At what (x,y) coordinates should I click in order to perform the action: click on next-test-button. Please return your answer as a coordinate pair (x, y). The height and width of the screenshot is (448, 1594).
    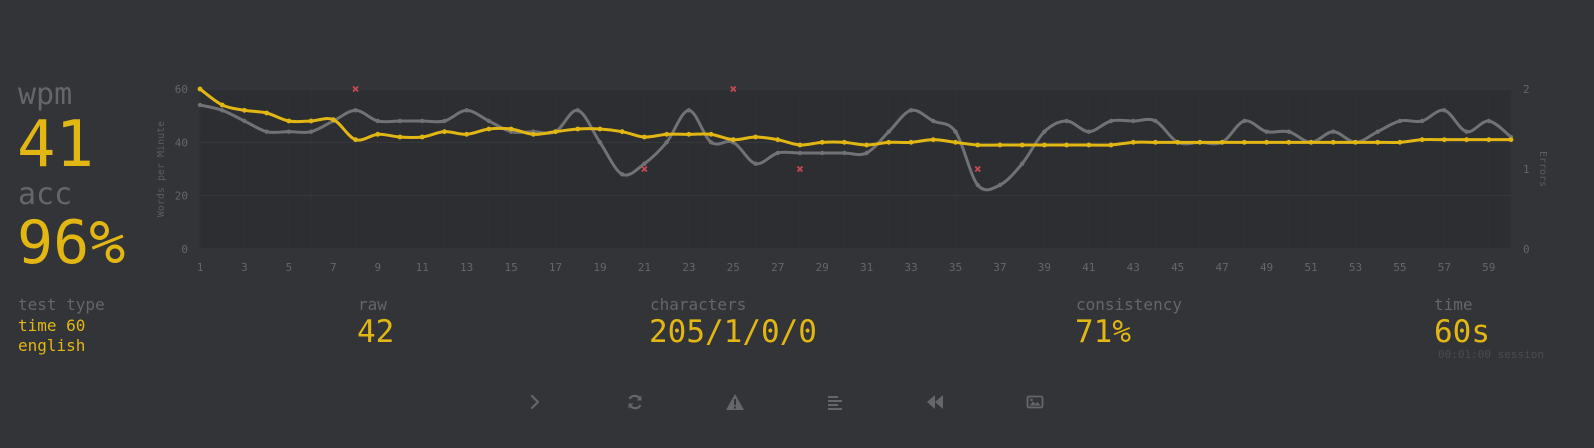
    Looking at the image, I should click on (535, 402).